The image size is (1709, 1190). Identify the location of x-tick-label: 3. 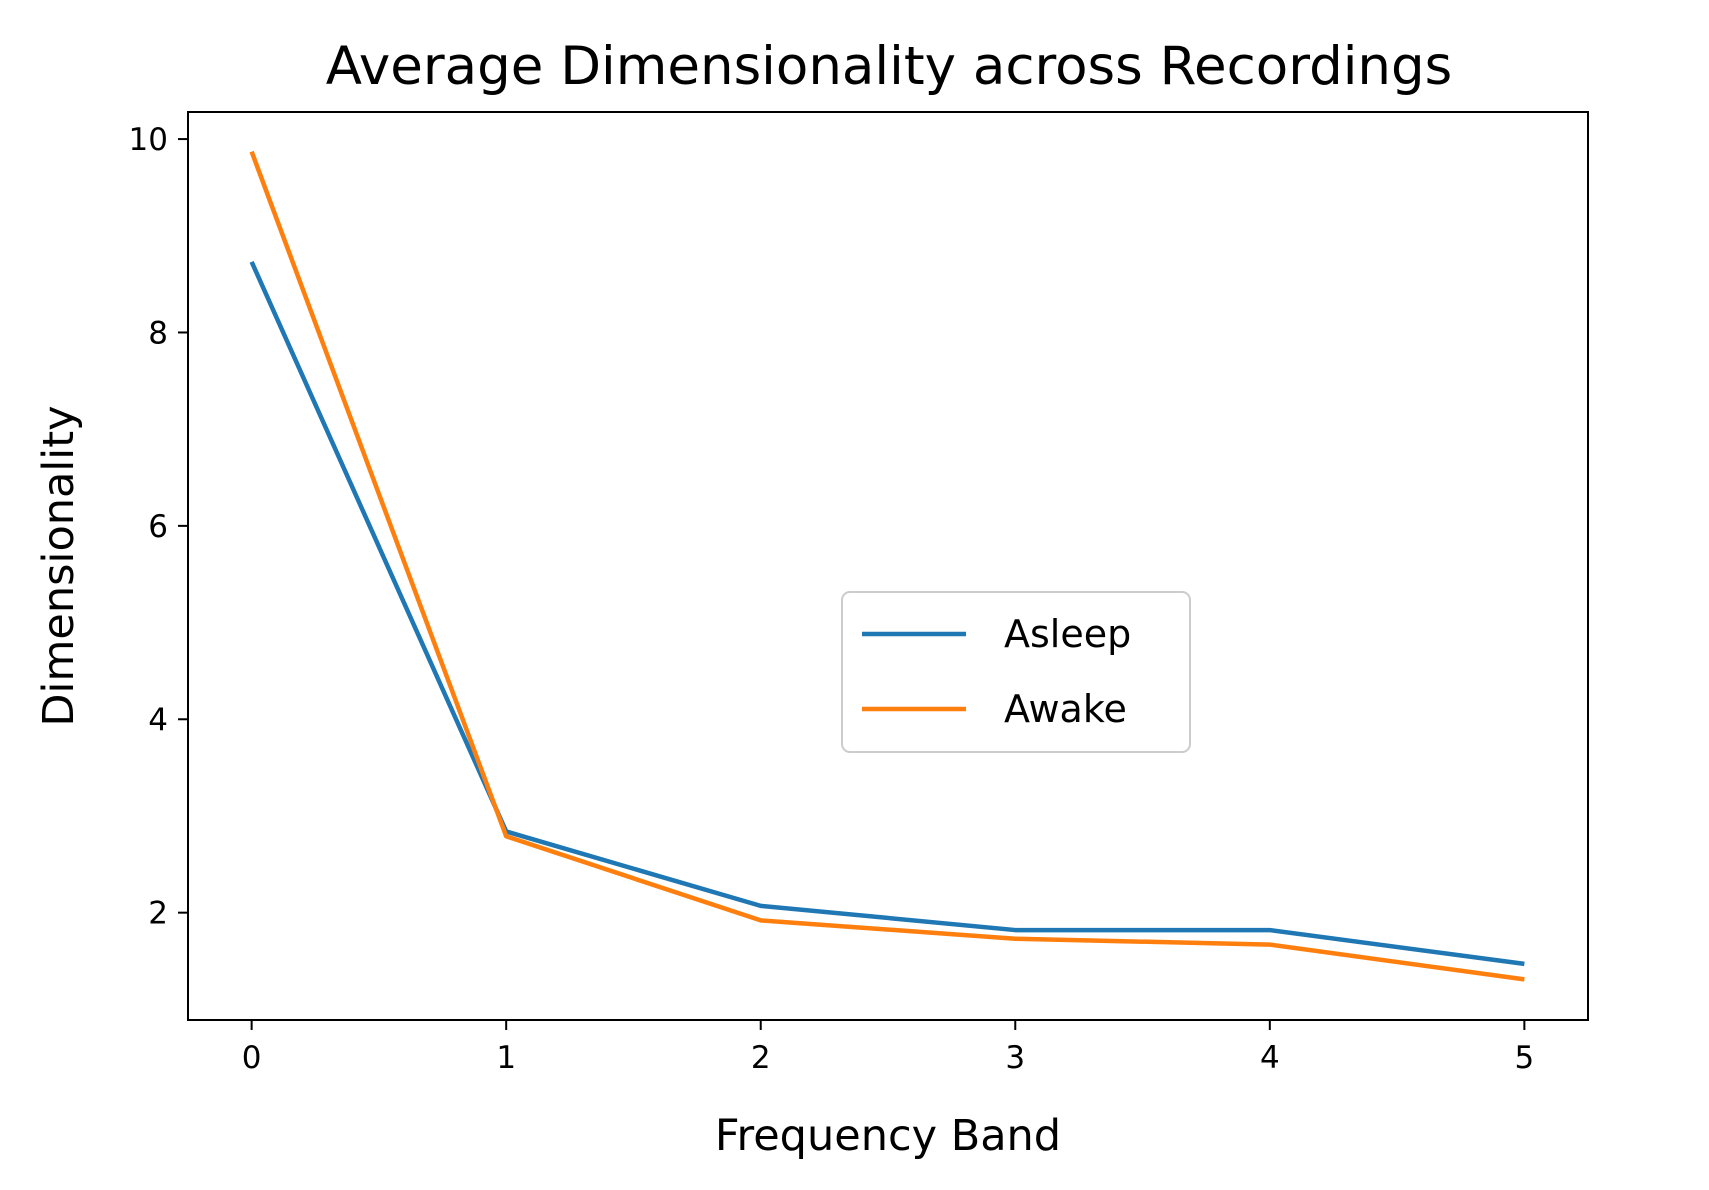
(1015, 1058).